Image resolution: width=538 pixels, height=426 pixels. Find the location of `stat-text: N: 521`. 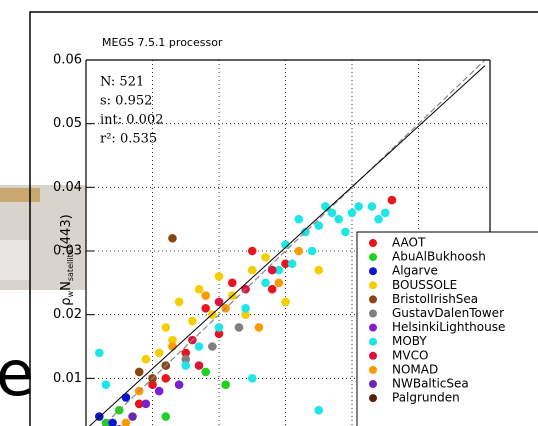

stat-text: N: 521 is located at coordinates (122, 82).